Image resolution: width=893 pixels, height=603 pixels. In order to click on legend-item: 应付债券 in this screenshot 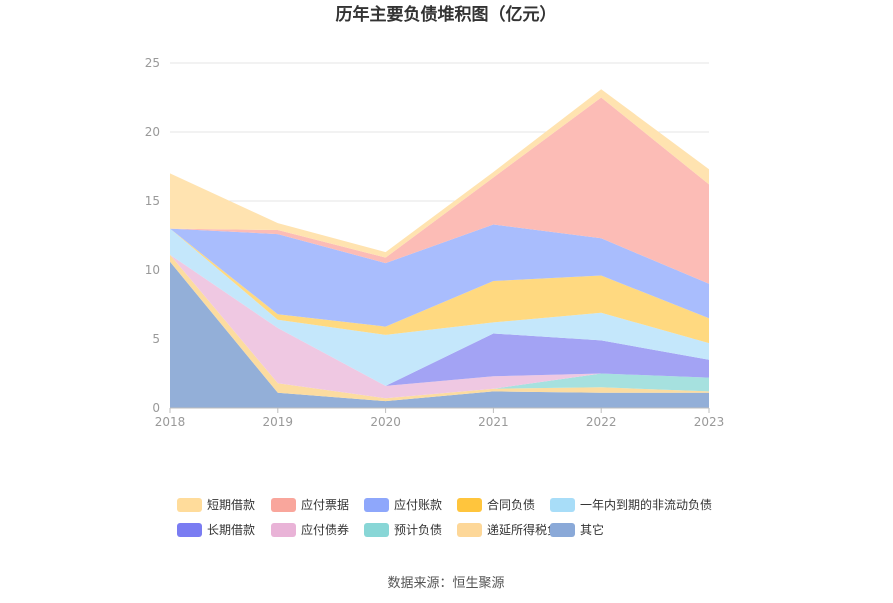, I will do `click(310, 529)`.